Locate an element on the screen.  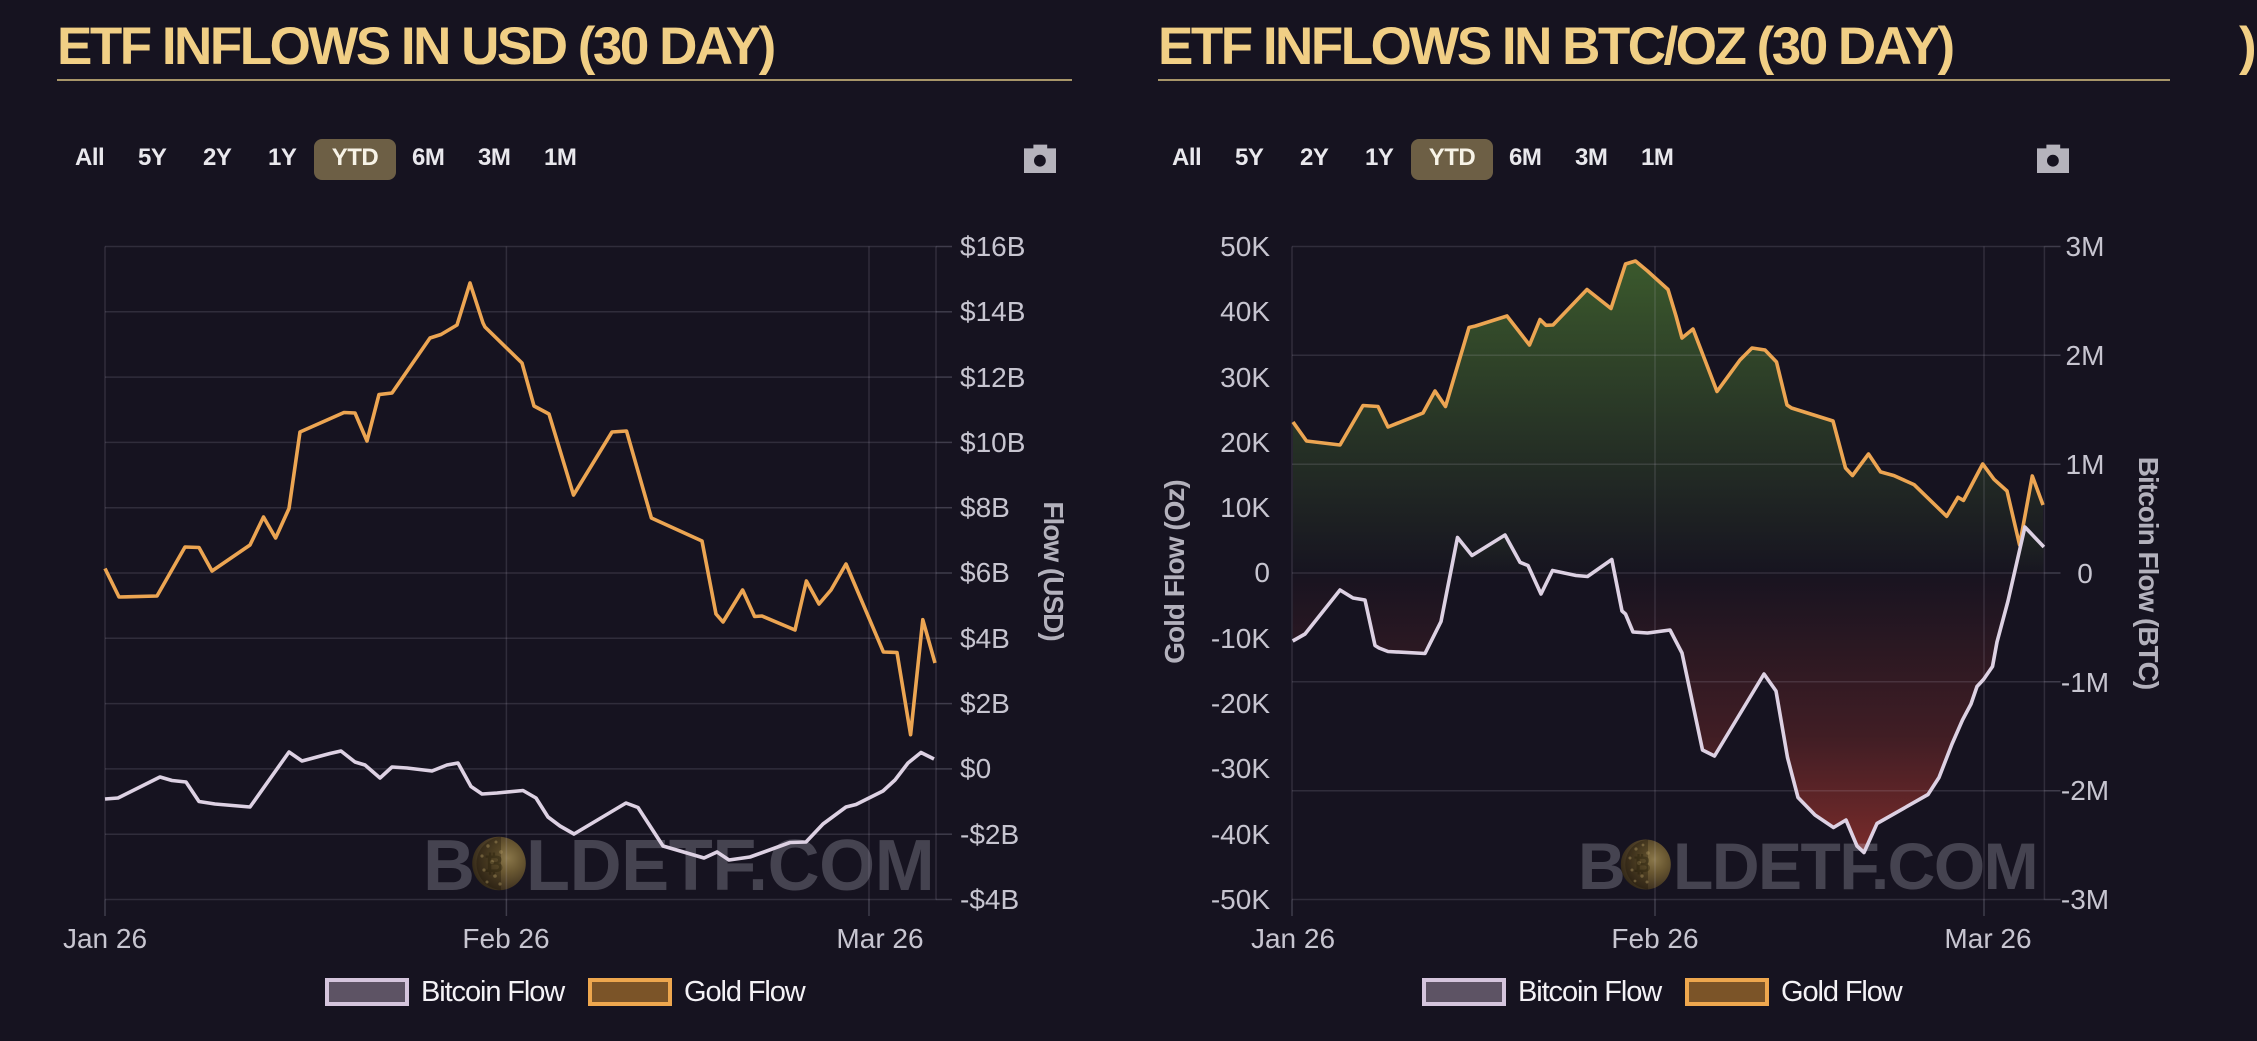
svg-text: LDETF.COM is located at coordinates (730, 866).